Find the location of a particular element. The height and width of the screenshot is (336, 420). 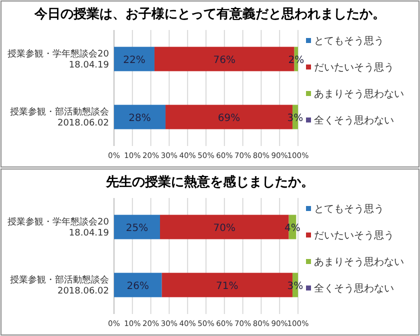

data-label: 22% is located at coordinates (134, 60).